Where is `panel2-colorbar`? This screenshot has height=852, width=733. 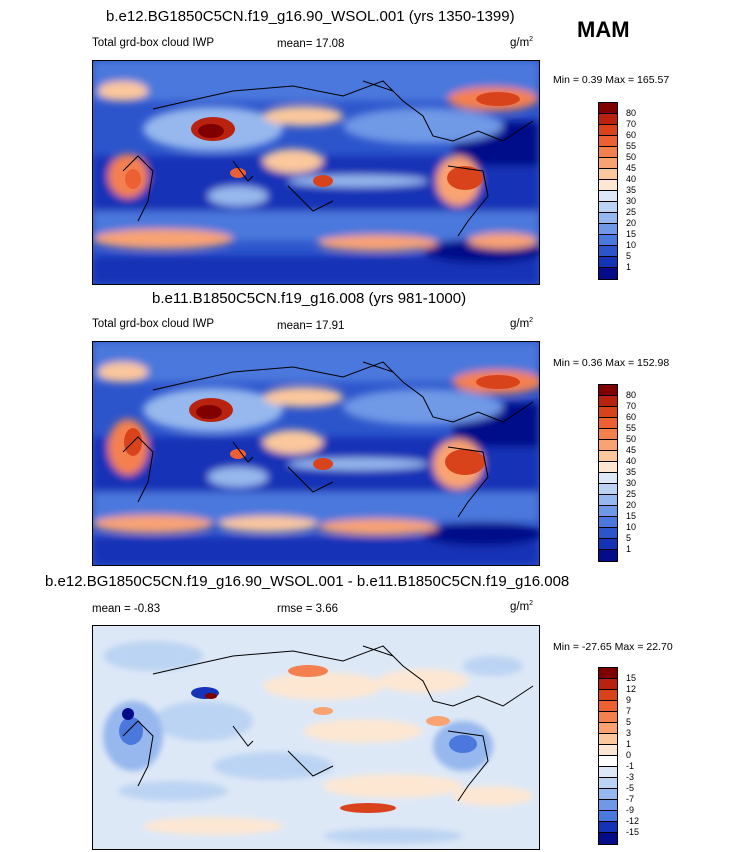 panel2-colorbar is located at coordinates (608, 473).